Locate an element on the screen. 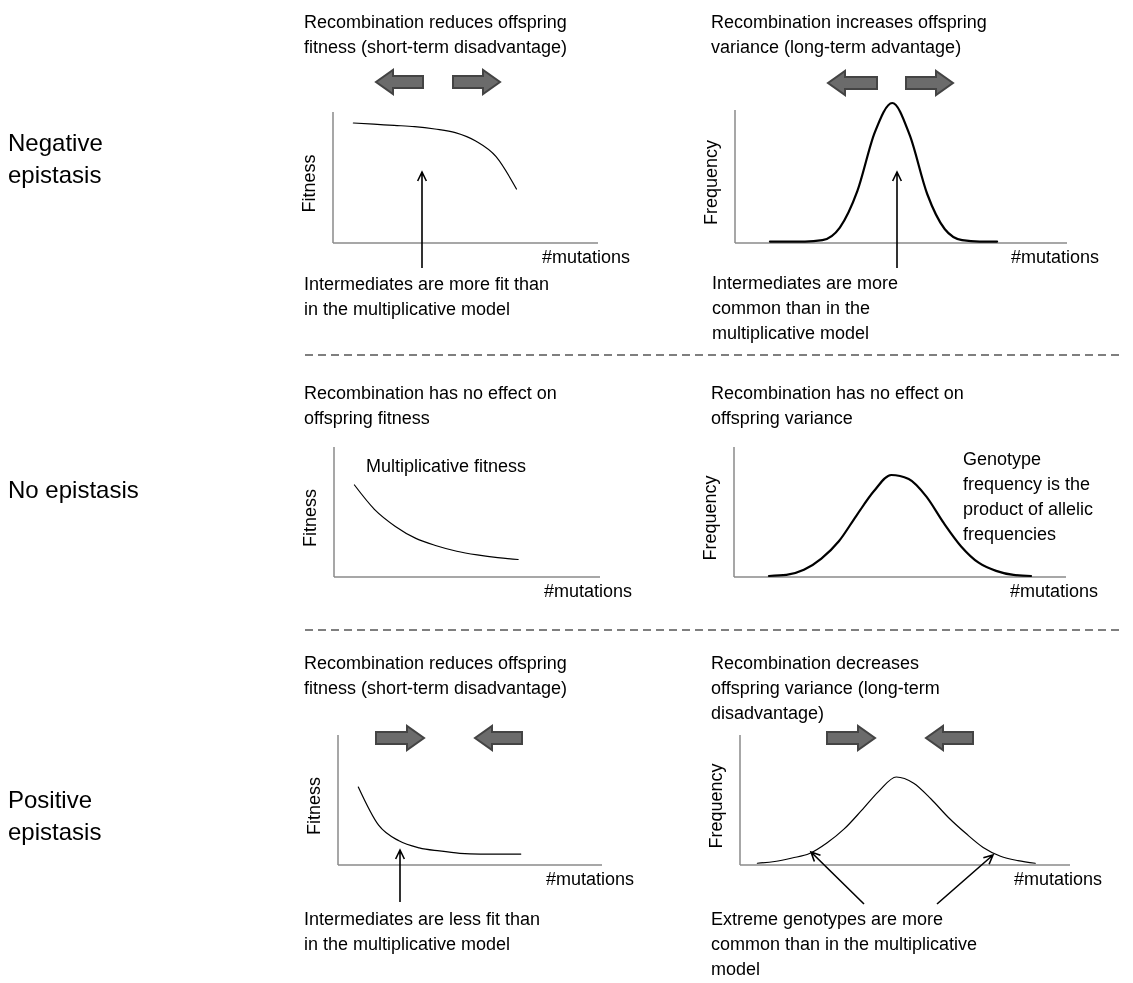  chart-title: Recombination has no effect on offspring fitness is located at coordinates (430, 405).